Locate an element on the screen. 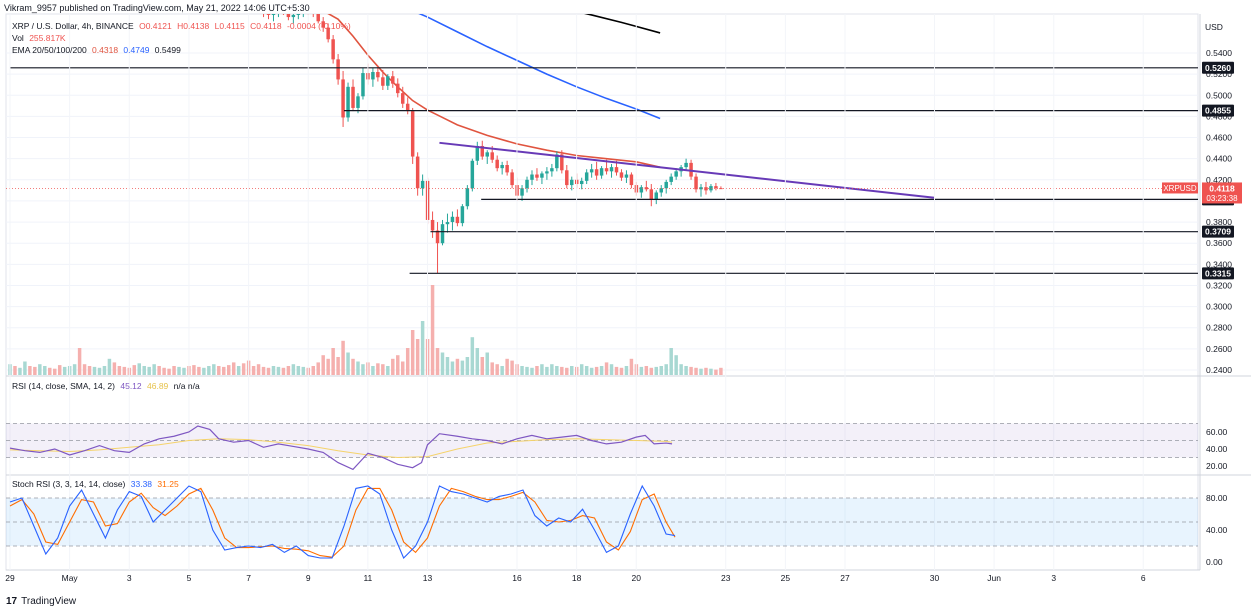 The height and width of the screenshot is (612, 1251). rsi-tick-label: 20.00 is located at coordinates (1217, 466).